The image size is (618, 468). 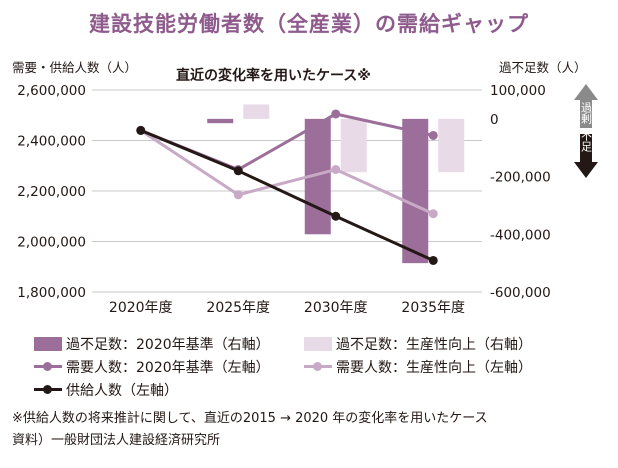 What do you see at coordinates (51, 91) in the screenshot?
I see `left-tick-label: 2,600,000` at bounding box center [51, 91].